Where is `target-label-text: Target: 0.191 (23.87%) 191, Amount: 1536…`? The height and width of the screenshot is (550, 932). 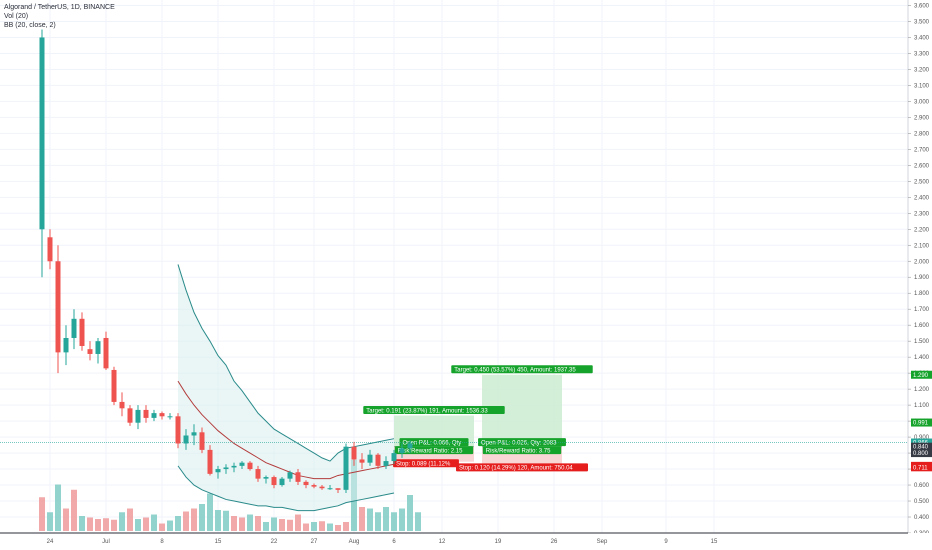
target-label-text: Target: 0.191 (23.87%) 191, Amount: 1536… is located at coordinates (427, 411).